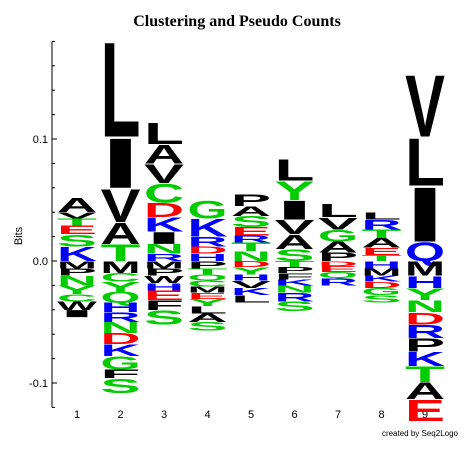 This screenshot has height=451, width=474. I want to click on x-tick-label: 8, so click(381, 415).